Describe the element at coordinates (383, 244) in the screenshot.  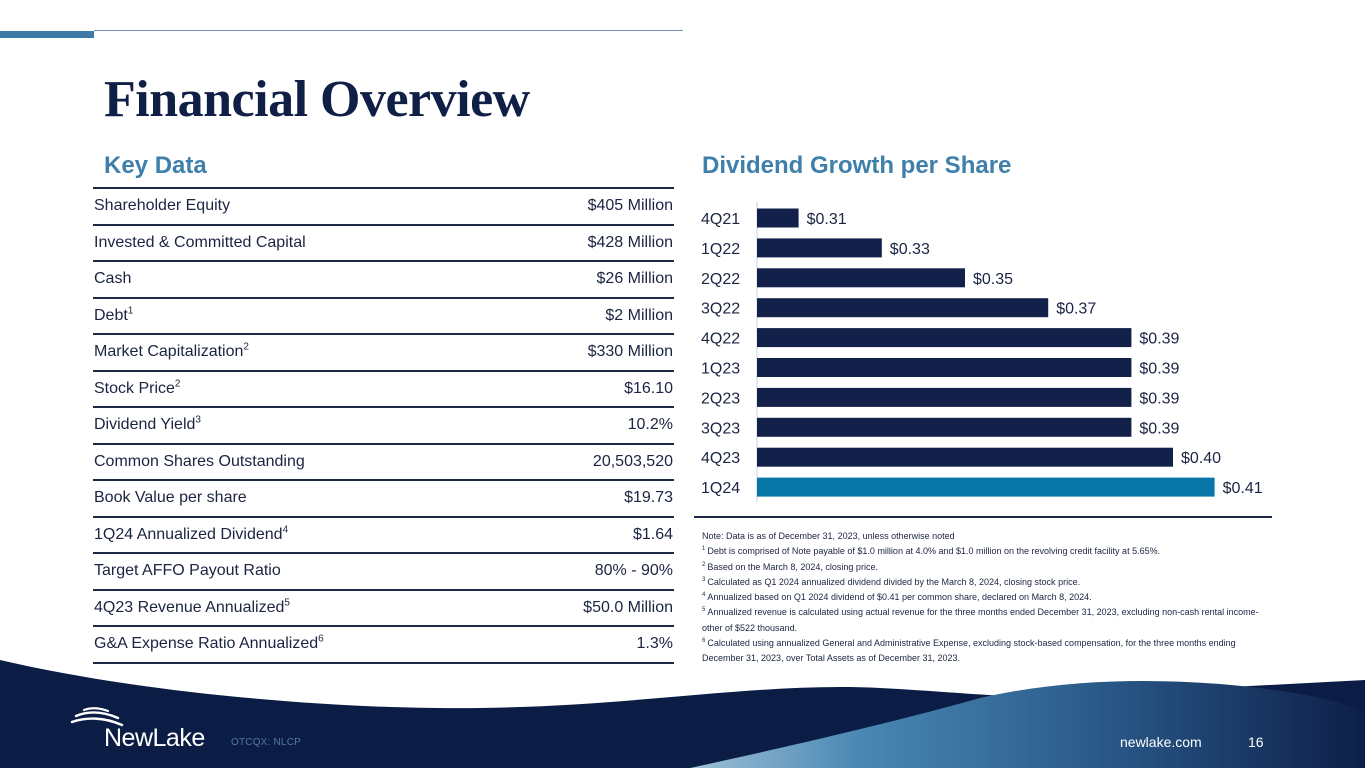
I see `key-data-row: Invested & Committed Capital $428 Million` at that location.